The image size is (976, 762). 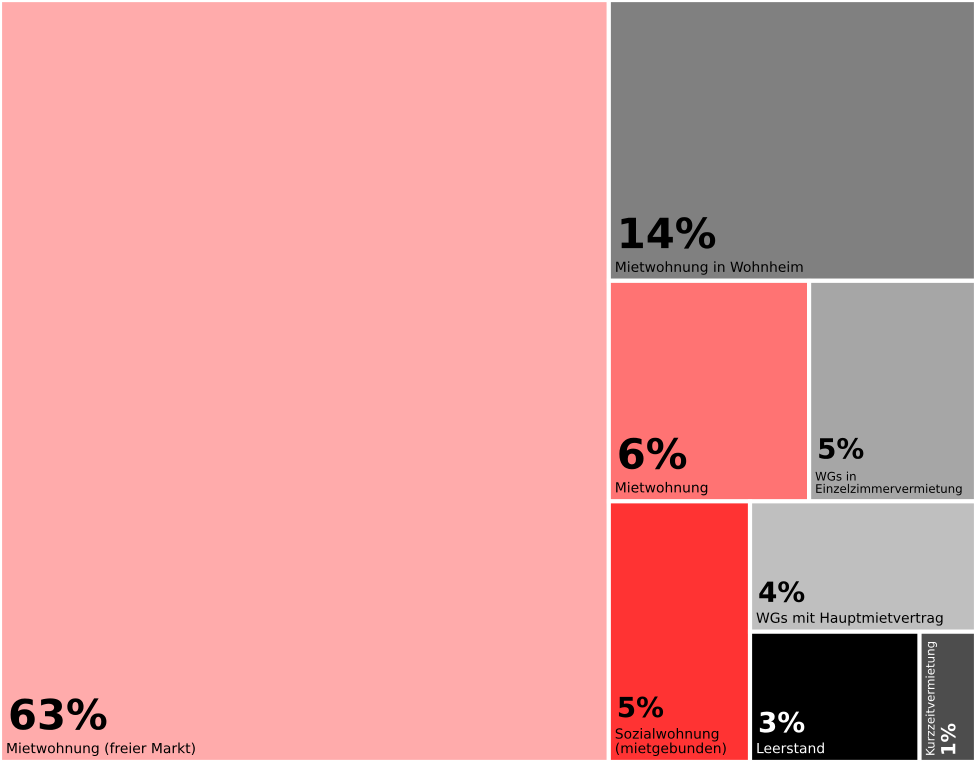 I want to click on data-label: 6%, so click(x=652, y=454).